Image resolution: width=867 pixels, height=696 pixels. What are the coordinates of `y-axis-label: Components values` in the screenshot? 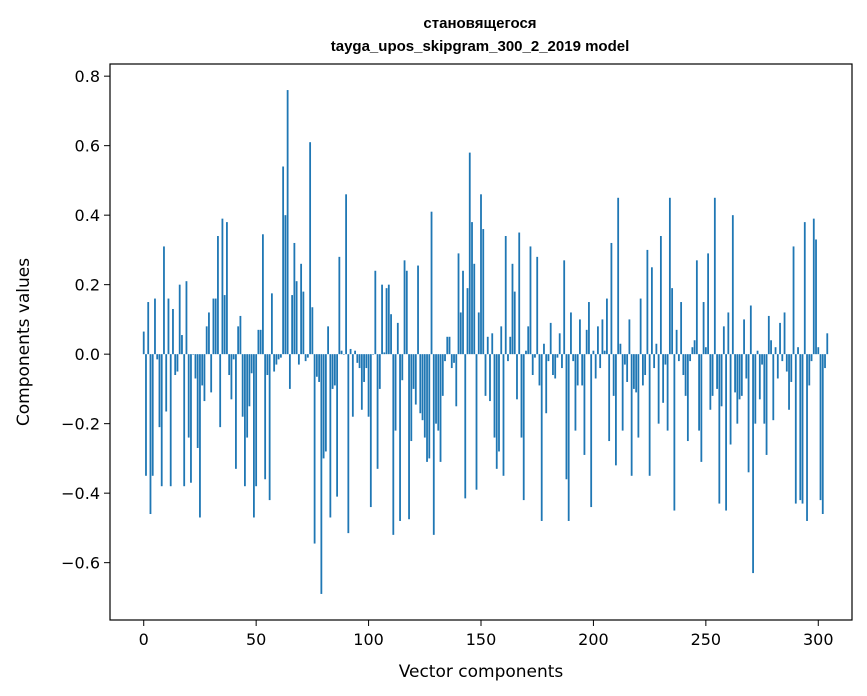 It's located at (24, 342).